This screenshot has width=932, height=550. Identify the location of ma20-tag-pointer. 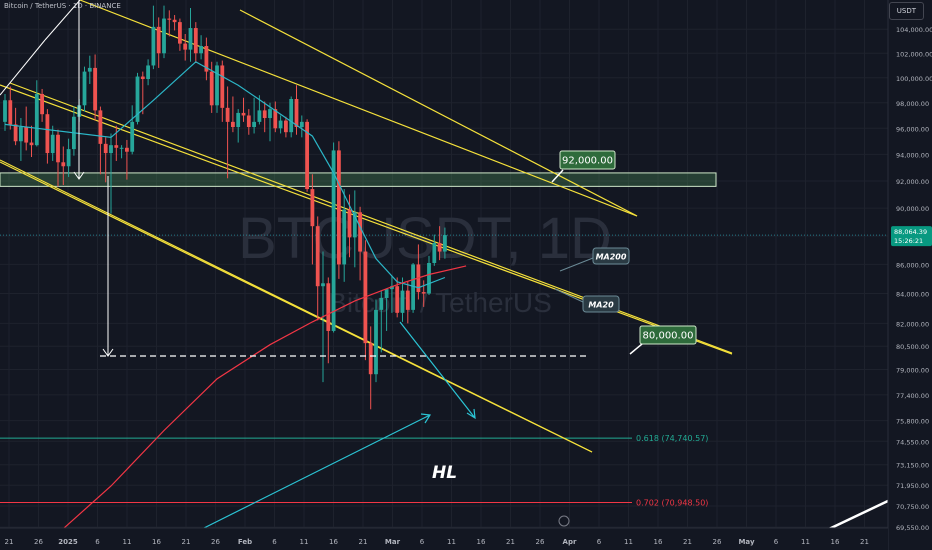
(569, 295).